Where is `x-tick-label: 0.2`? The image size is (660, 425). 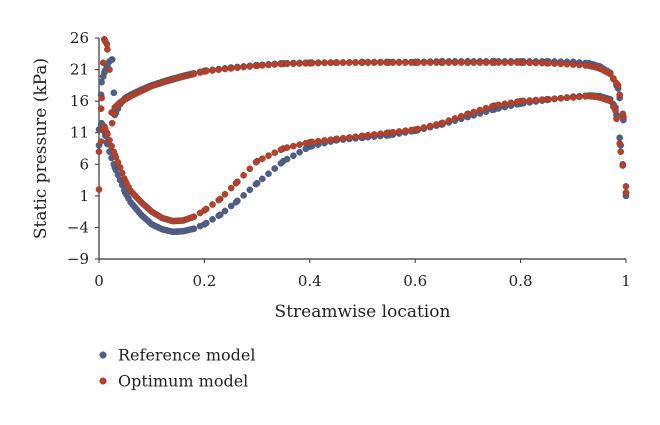 x-tick-label: 0.2 is located at coordinates (204, 281).